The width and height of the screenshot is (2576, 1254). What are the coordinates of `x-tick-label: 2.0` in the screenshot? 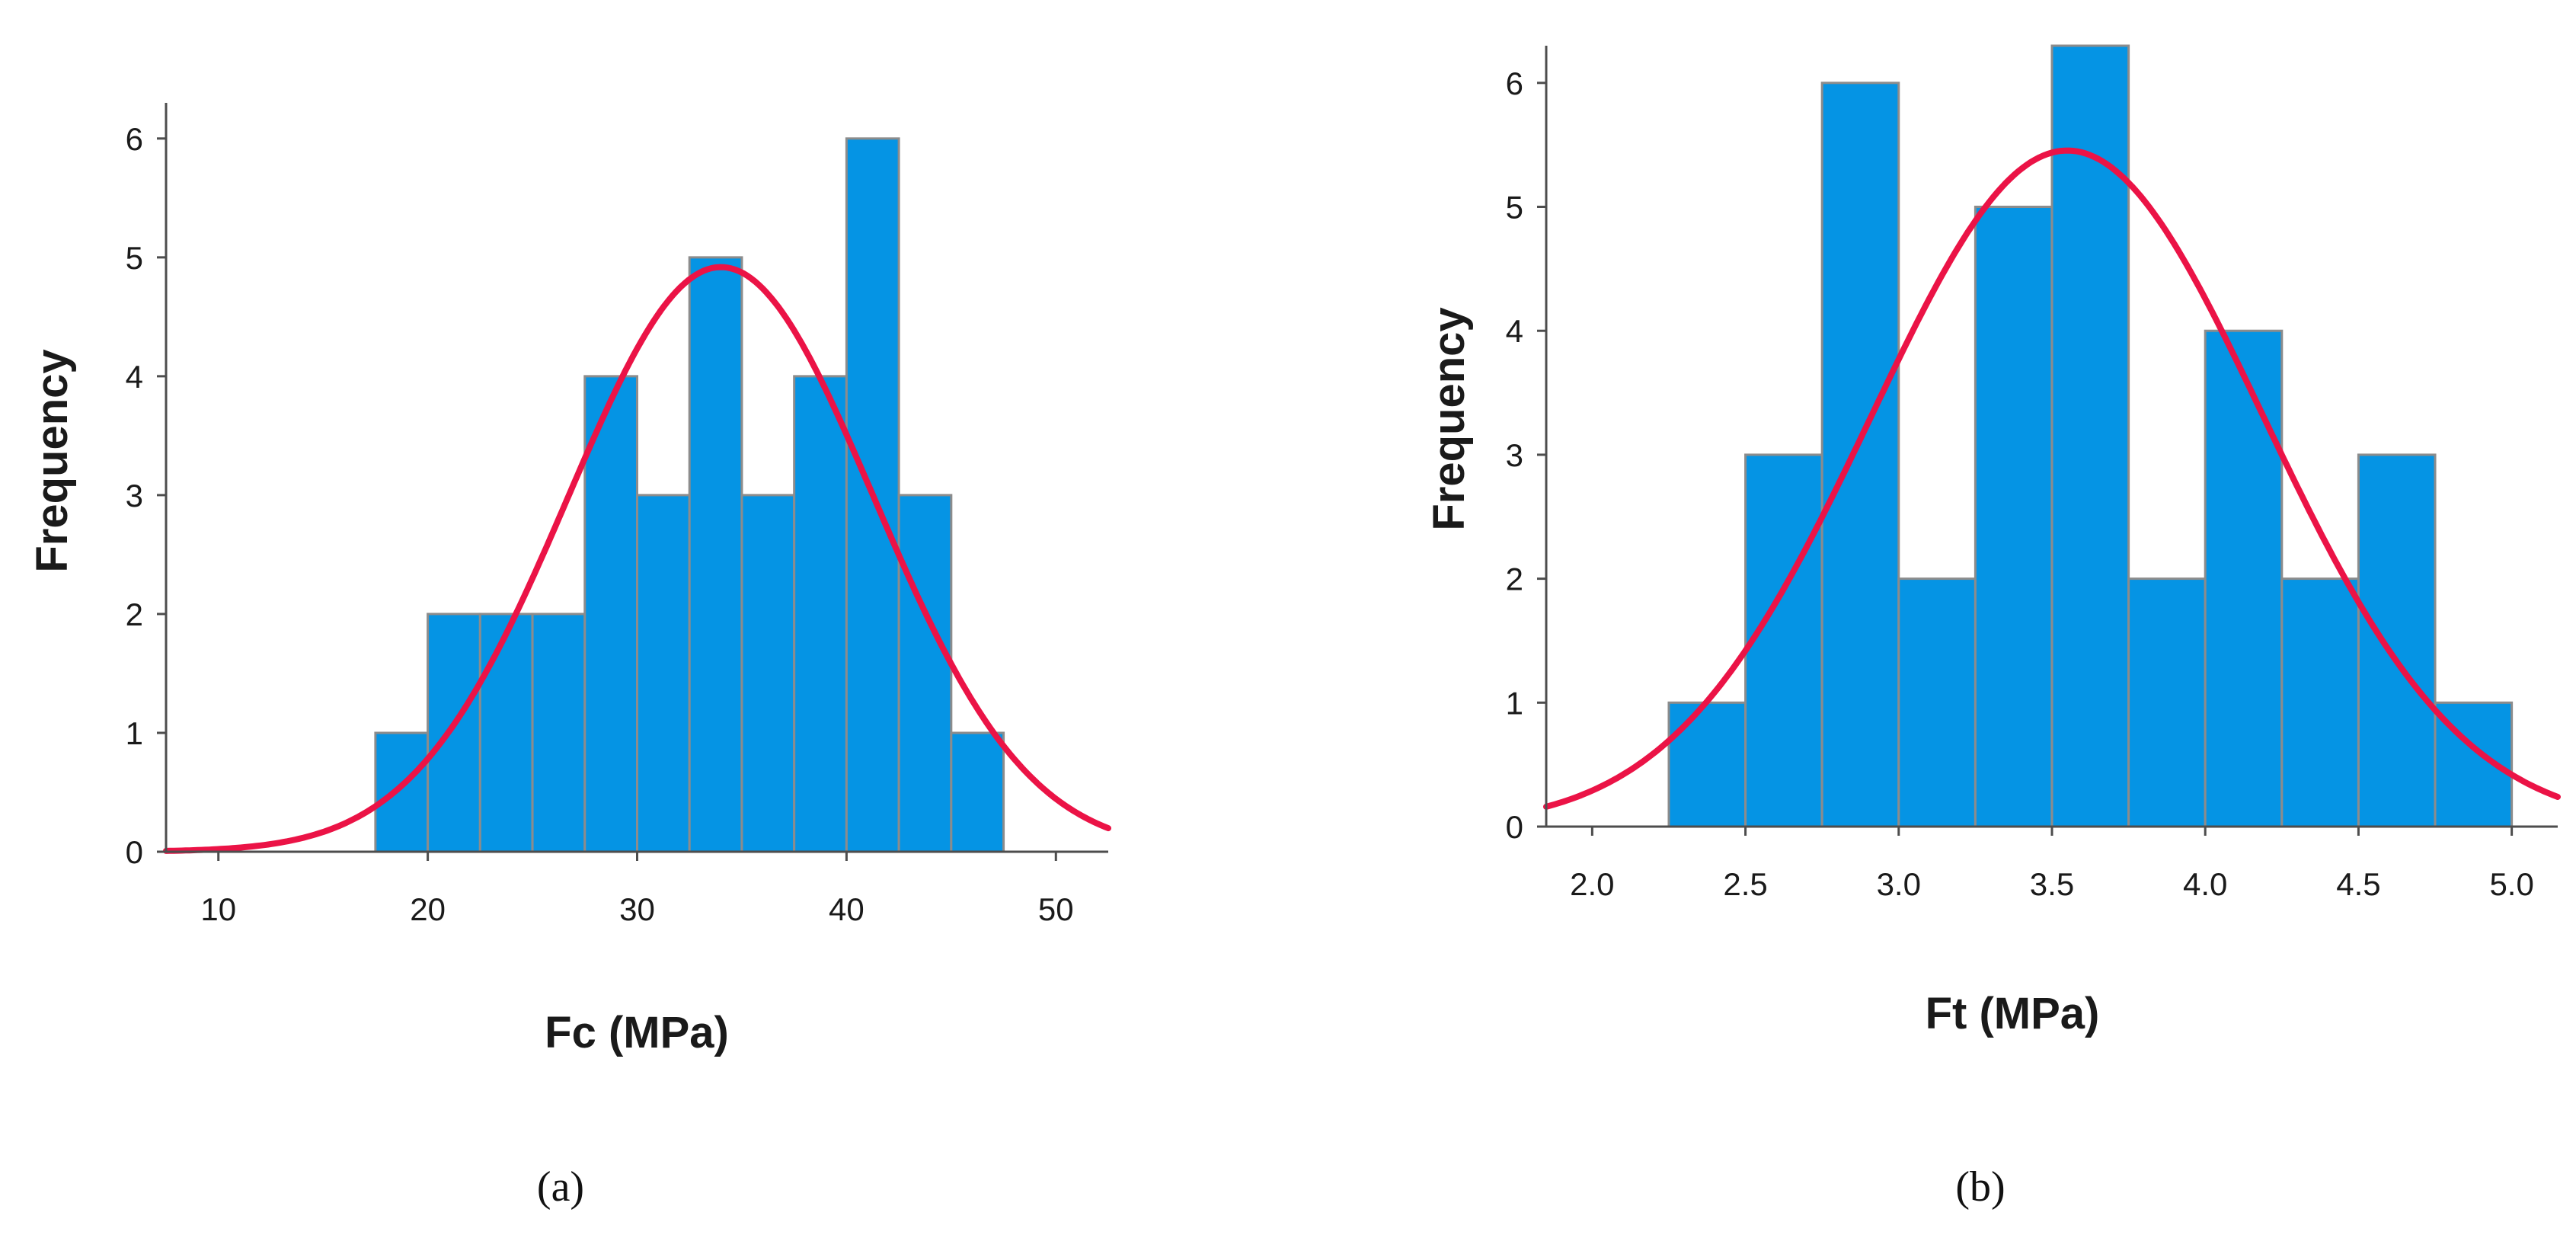 It's located at (1592, 884).